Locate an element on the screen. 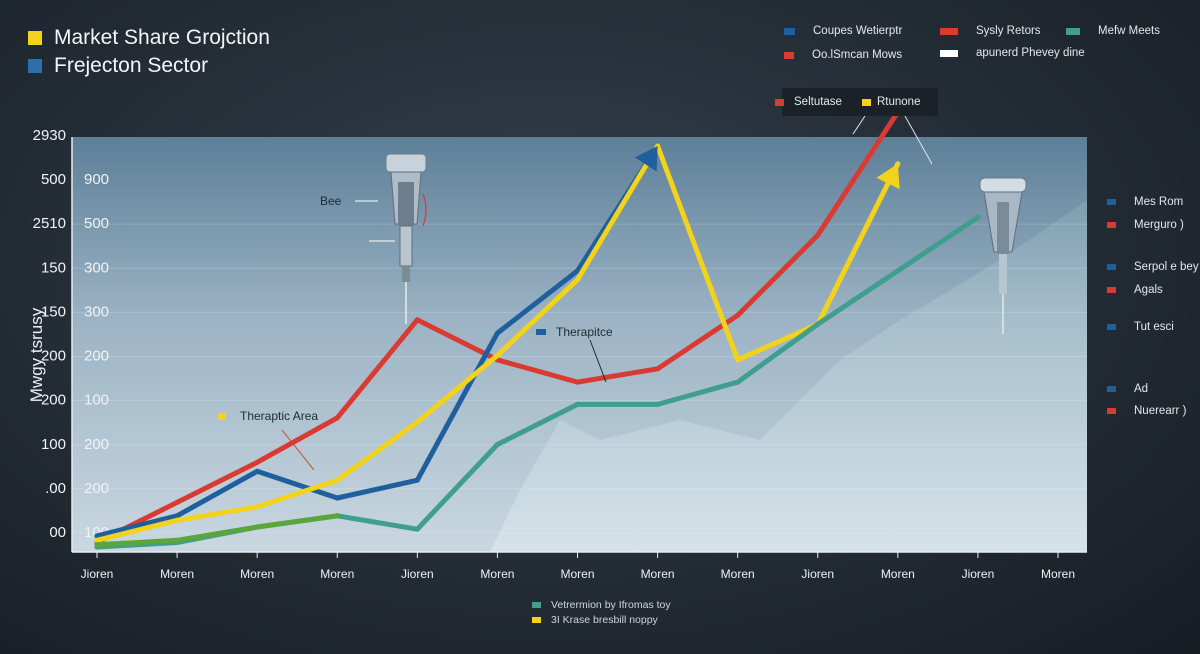  legend-label: Vetrermion by Ifromas toy is located at coordinates (611, 605).